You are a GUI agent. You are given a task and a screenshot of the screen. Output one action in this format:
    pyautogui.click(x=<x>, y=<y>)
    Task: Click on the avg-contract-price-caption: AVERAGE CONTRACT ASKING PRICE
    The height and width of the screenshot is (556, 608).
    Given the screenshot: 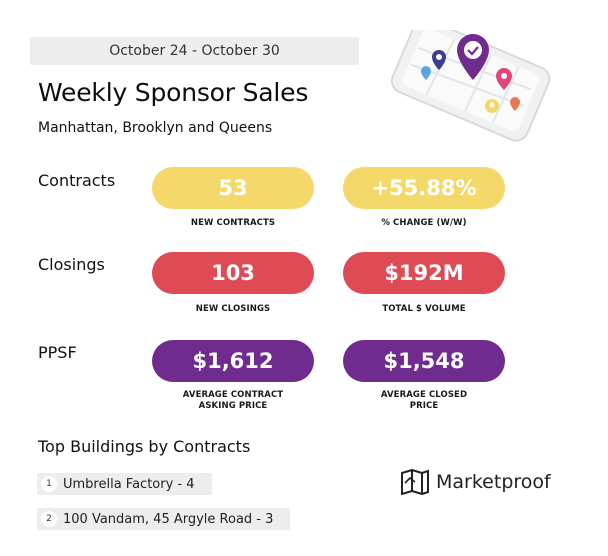 What is the action you would take?
    pyautogui.click(x=233, y=401)
    